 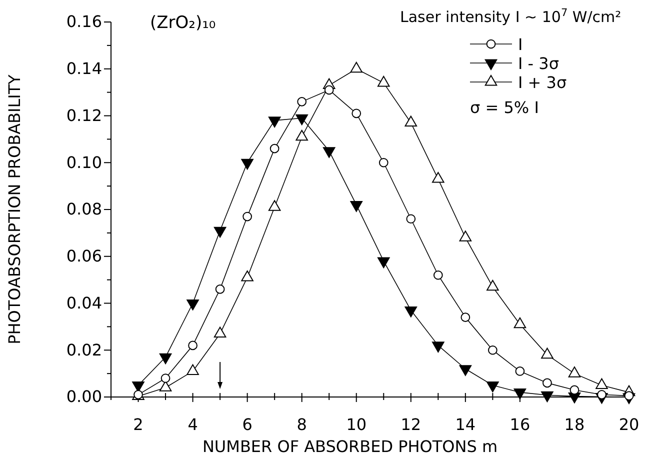 I want to click on legend-label: I + 3σ, so click(x=542, y=82).